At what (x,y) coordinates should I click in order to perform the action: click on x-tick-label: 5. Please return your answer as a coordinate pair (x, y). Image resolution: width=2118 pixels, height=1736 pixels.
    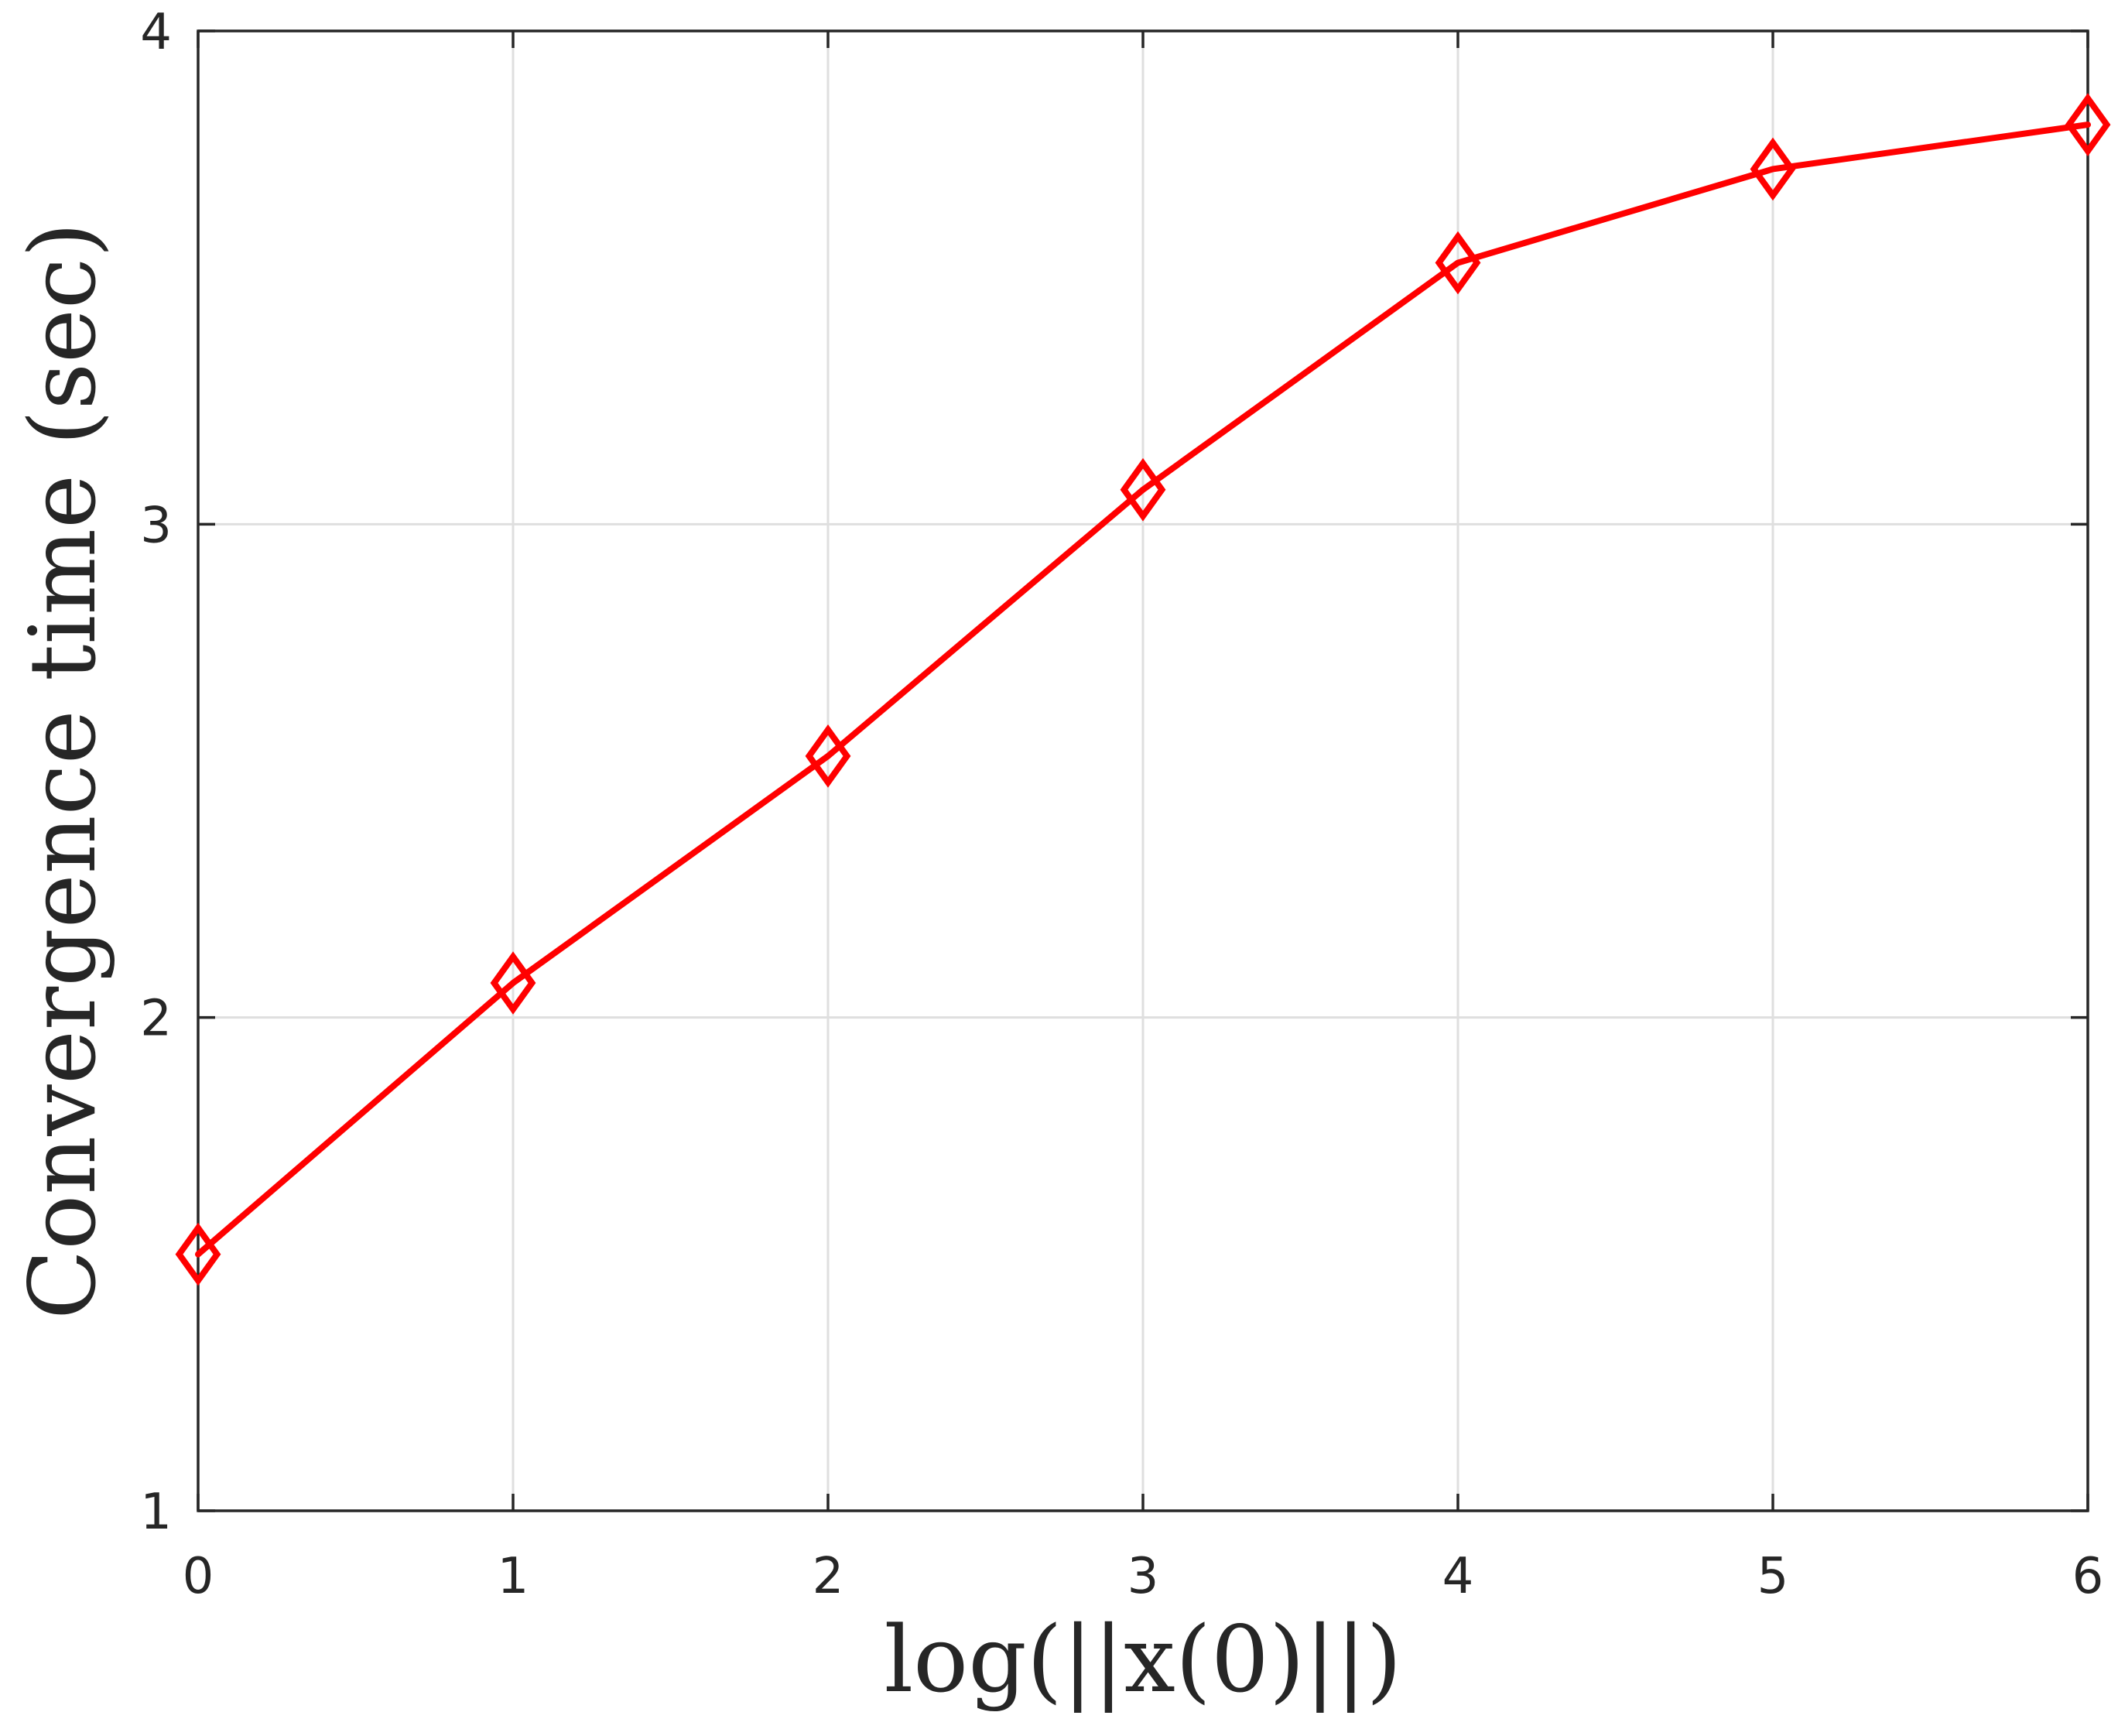
    Looking at the image, I should click on (1773, 1576).